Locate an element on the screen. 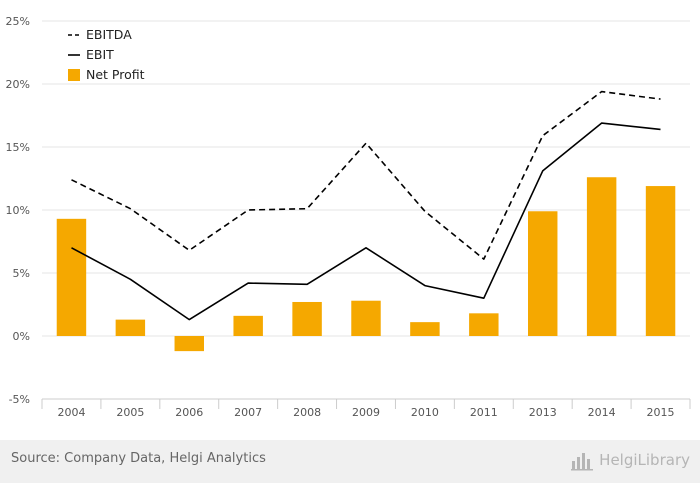  bar-2008 is located at coordinates (307, 318).